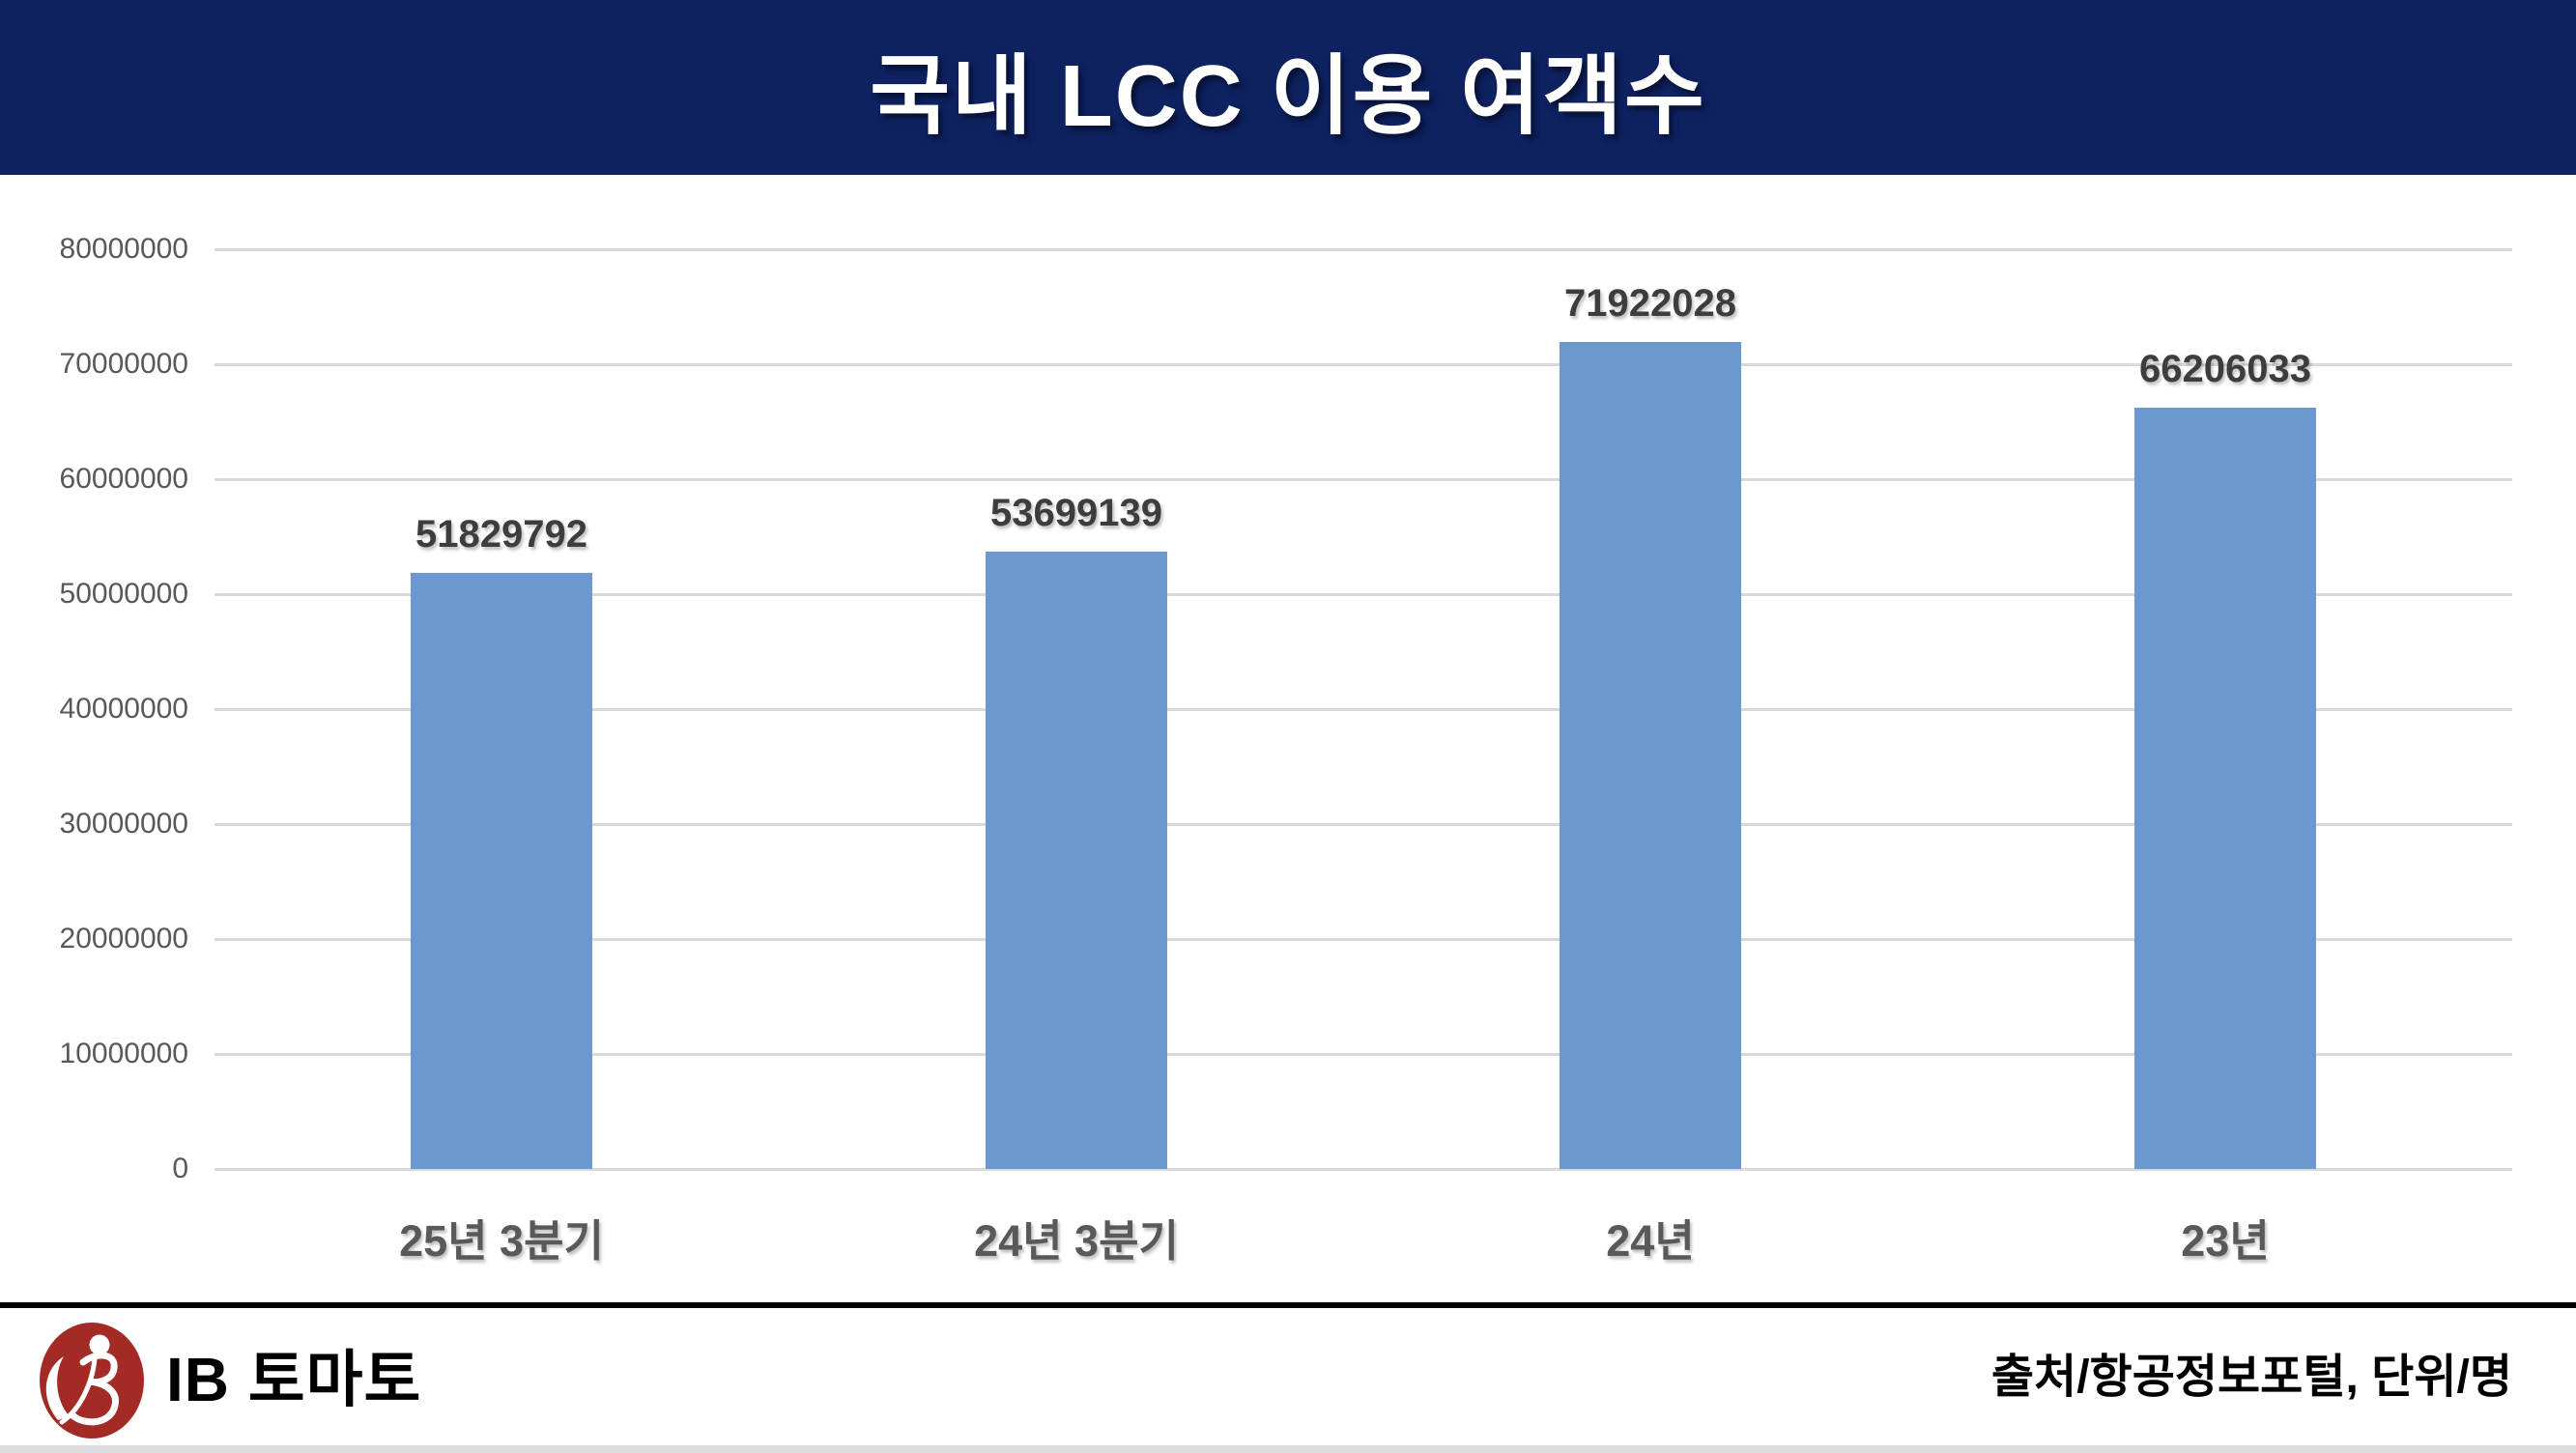 The height and width of the screenshot is (1453, 2576). Describe the element at coordinates (92, 1381) in the screenshot. I see `ib-tomato-logo-icon` at that location.